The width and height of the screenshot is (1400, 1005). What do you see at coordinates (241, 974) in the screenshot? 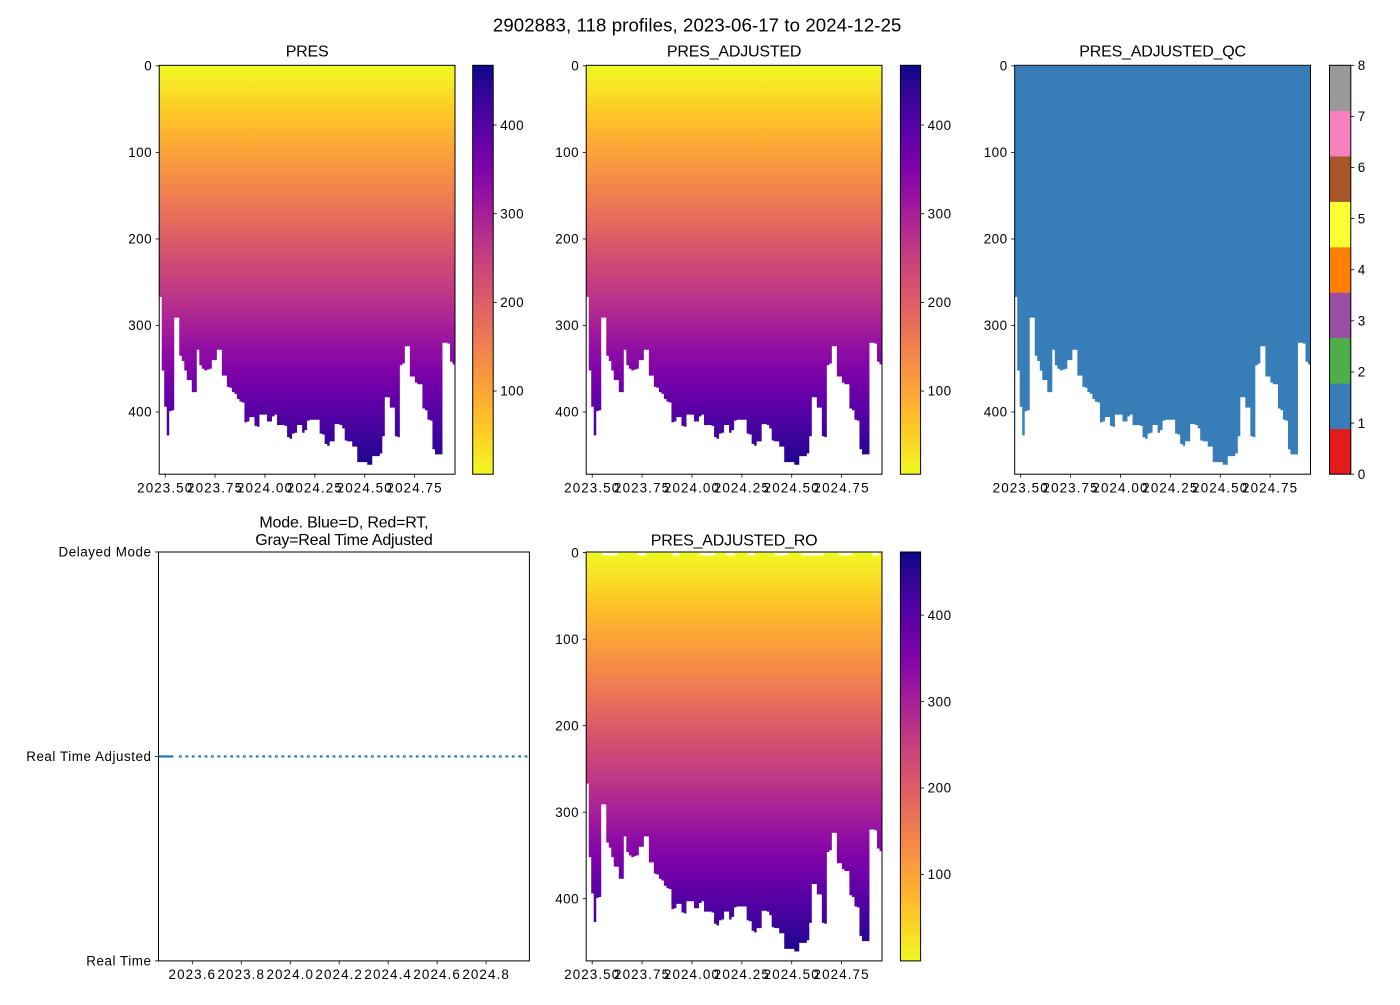
I see `svg-text: 2023.8` at bounding box center [241, 974].